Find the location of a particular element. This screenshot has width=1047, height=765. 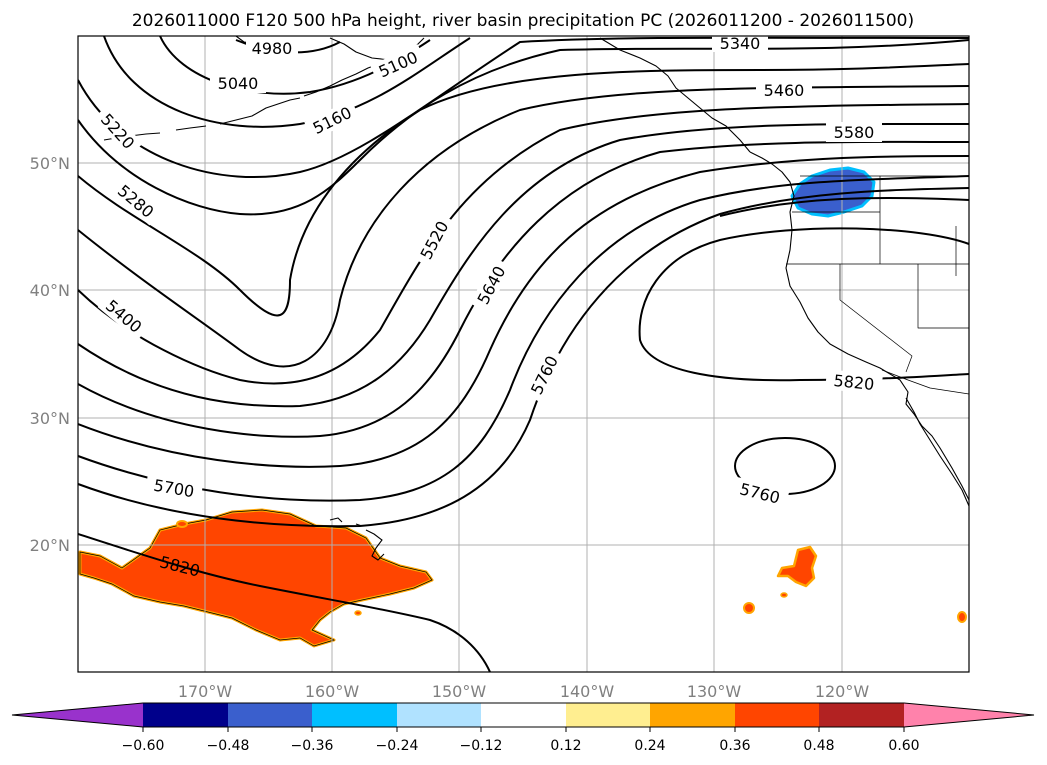

colorbar-tick-label: −0.12 is located at coordinates (481, 746).